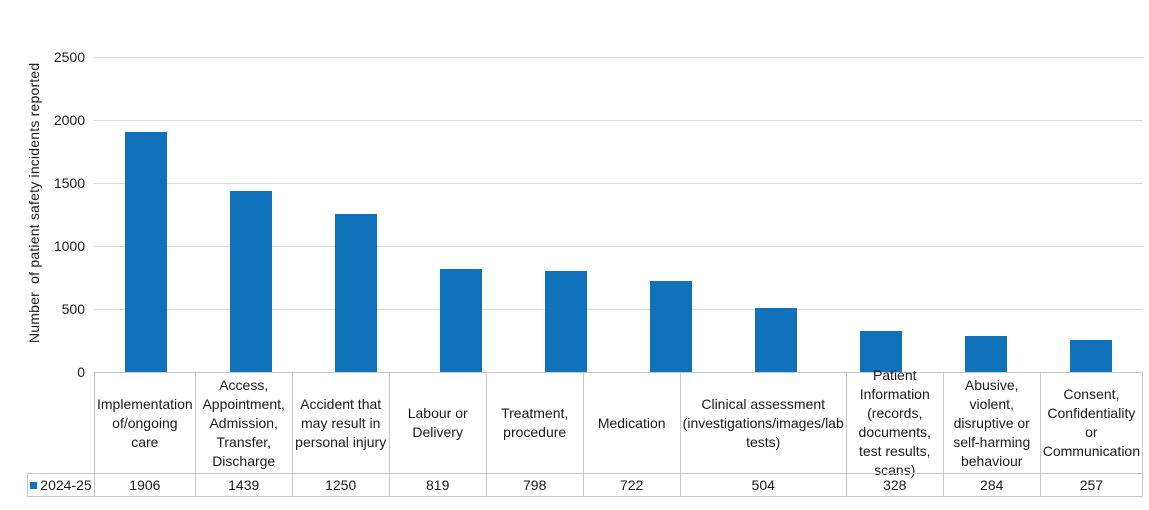 The image size is (1149, 510). I want to click on table-stub-cell, so click(60, 422).